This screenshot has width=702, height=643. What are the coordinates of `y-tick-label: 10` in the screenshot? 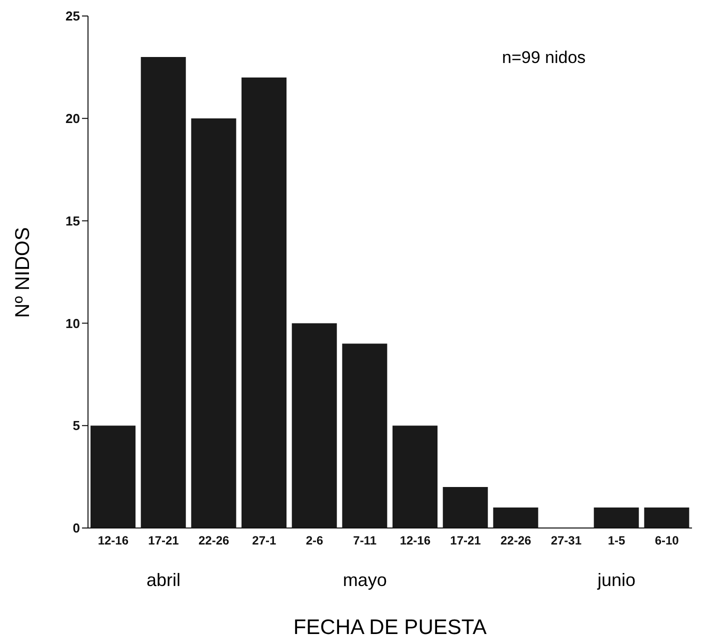 It's located at (73, 323).